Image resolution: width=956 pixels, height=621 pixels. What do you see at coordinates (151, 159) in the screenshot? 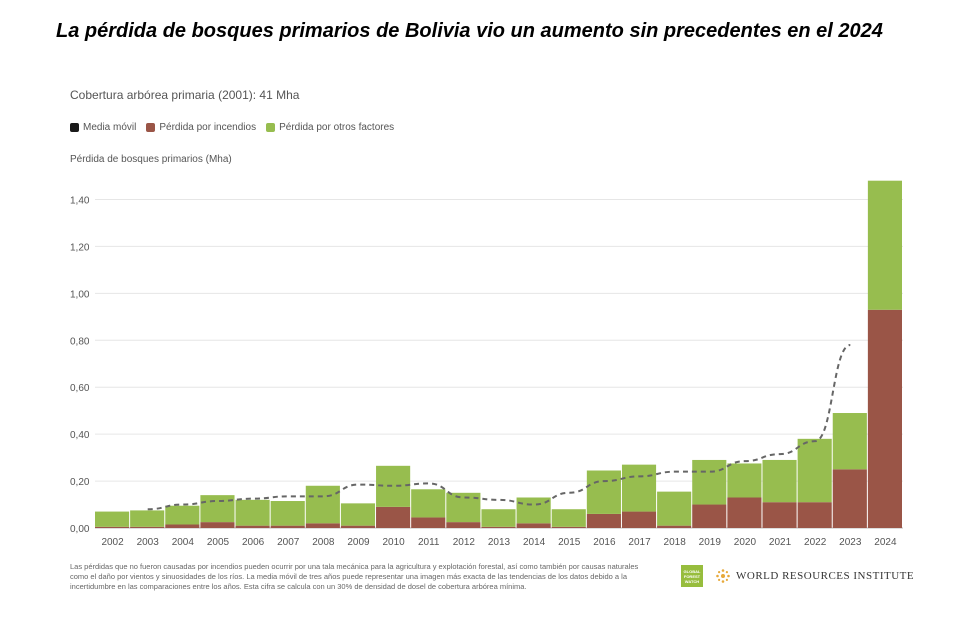
I see `y-axis-label: Pérdida de bosques primarios (Mha)` at bounding box center [151, 159].